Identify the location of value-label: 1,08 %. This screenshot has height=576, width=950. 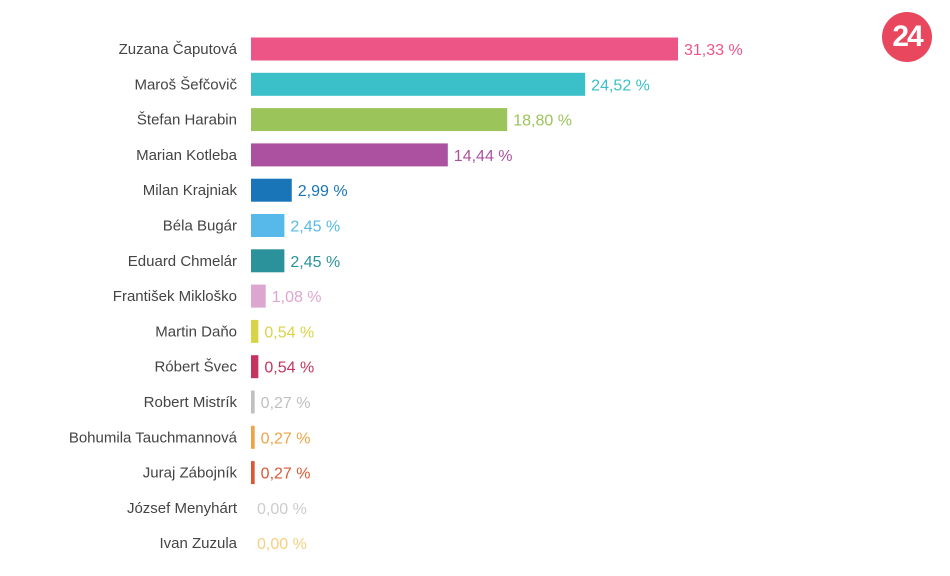
(297, 297).